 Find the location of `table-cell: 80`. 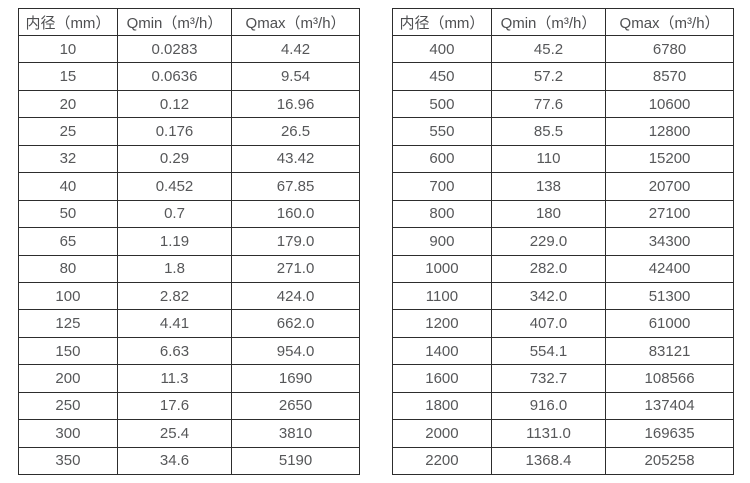

table-cell: 80 is located at coordinates (68, 268).